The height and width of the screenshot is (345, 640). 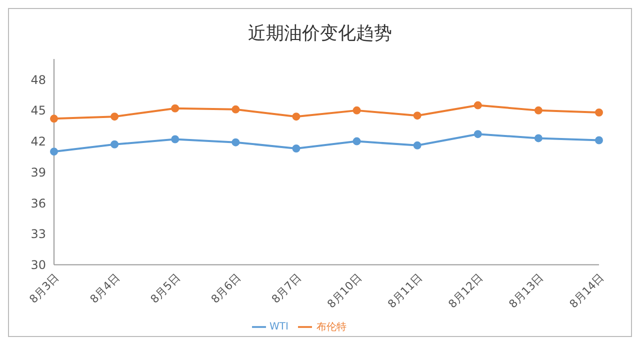 What do you see at coordinates (38, 203) in the screenshot?
I see `y-tick-label: 36` at bounding box center [38, 203].